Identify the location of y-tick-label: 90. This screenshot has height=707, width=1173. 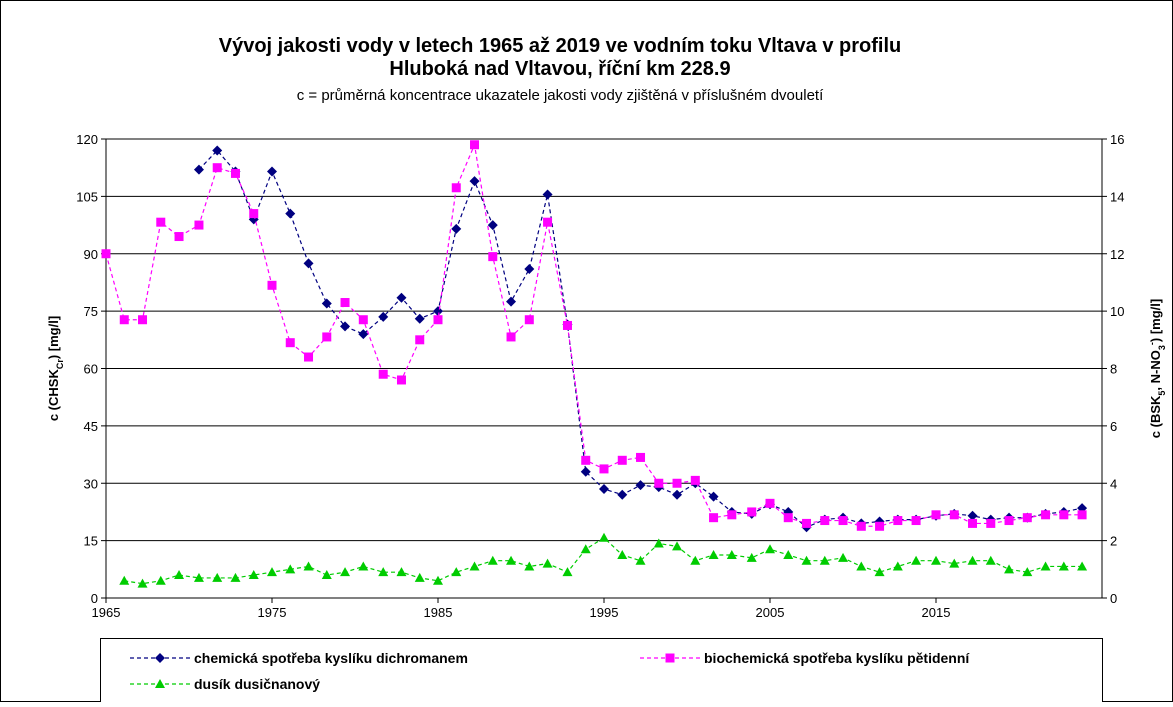
(91, 254).